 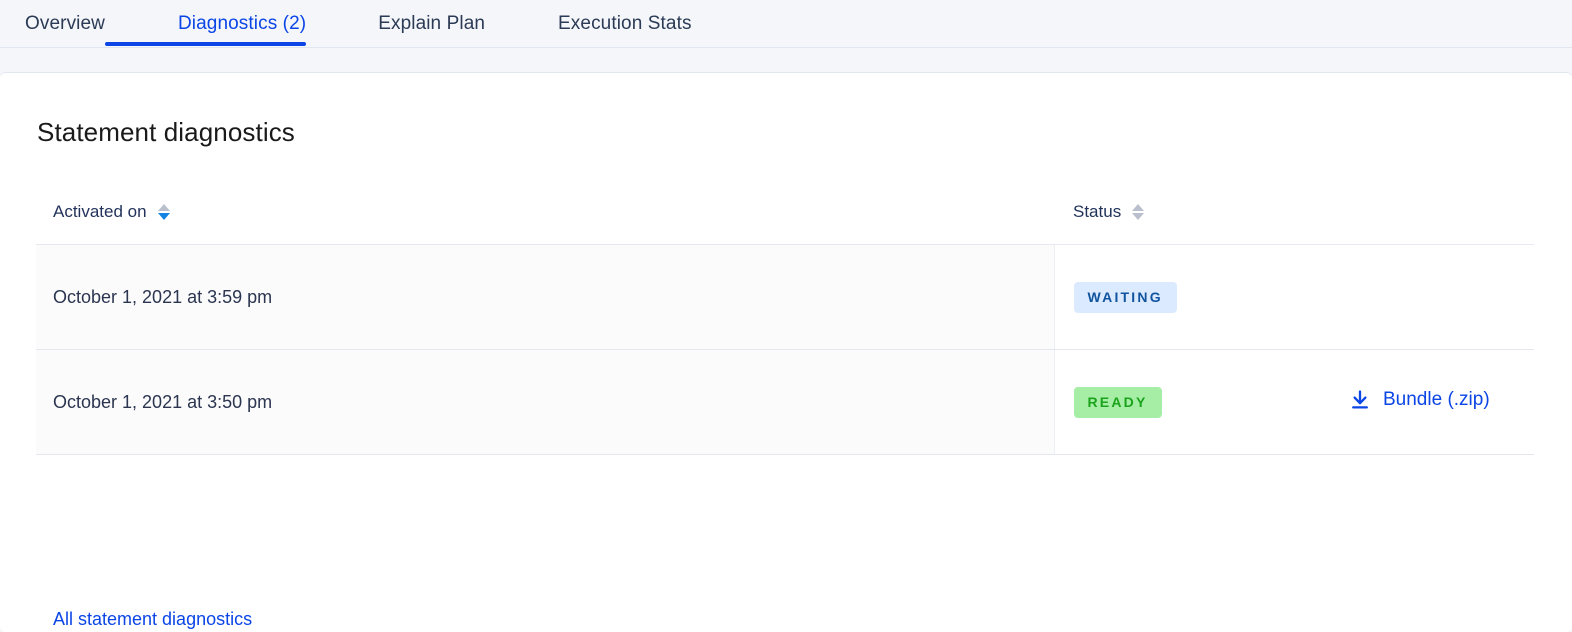 What do you see at coordinates (65, 23) in the screenshot?
I see `tab-overview-label: Overview` at bounding box center [65, 23].